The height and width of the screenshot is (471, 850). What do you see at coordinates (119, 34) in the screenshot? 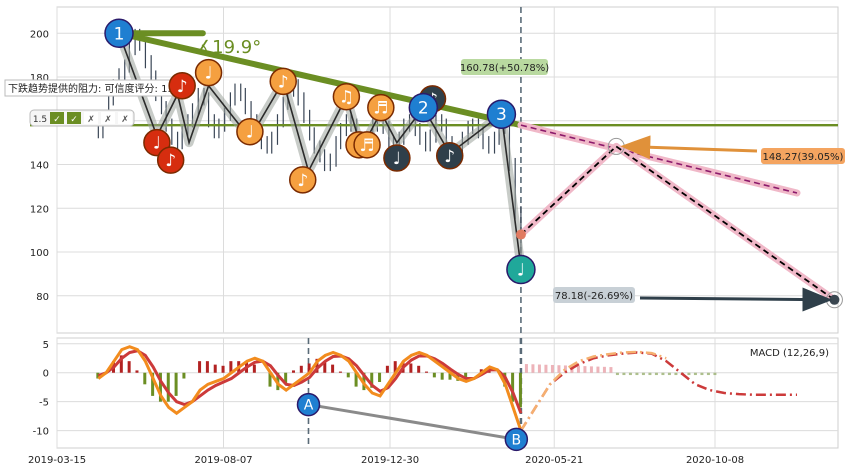
I see `wave-label-text: 1` at bounding box center [119, 34].